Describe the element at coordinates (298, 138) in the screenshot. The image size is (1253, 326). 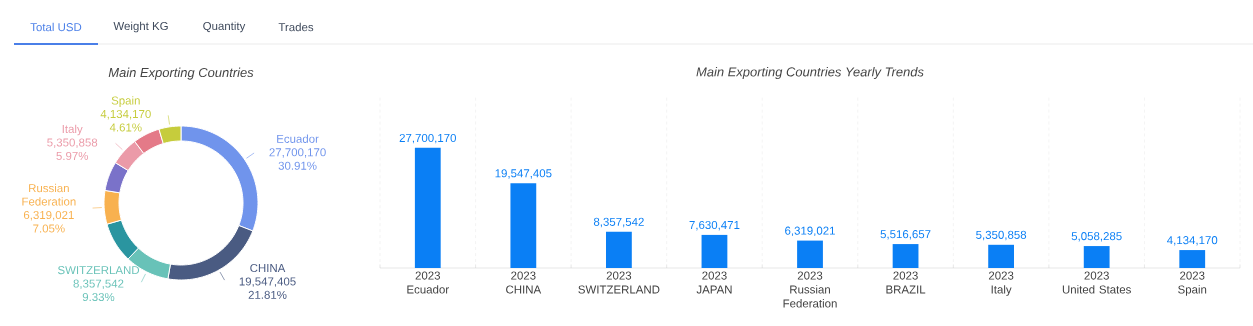
I see `slice-label: Ecuador` at that location.